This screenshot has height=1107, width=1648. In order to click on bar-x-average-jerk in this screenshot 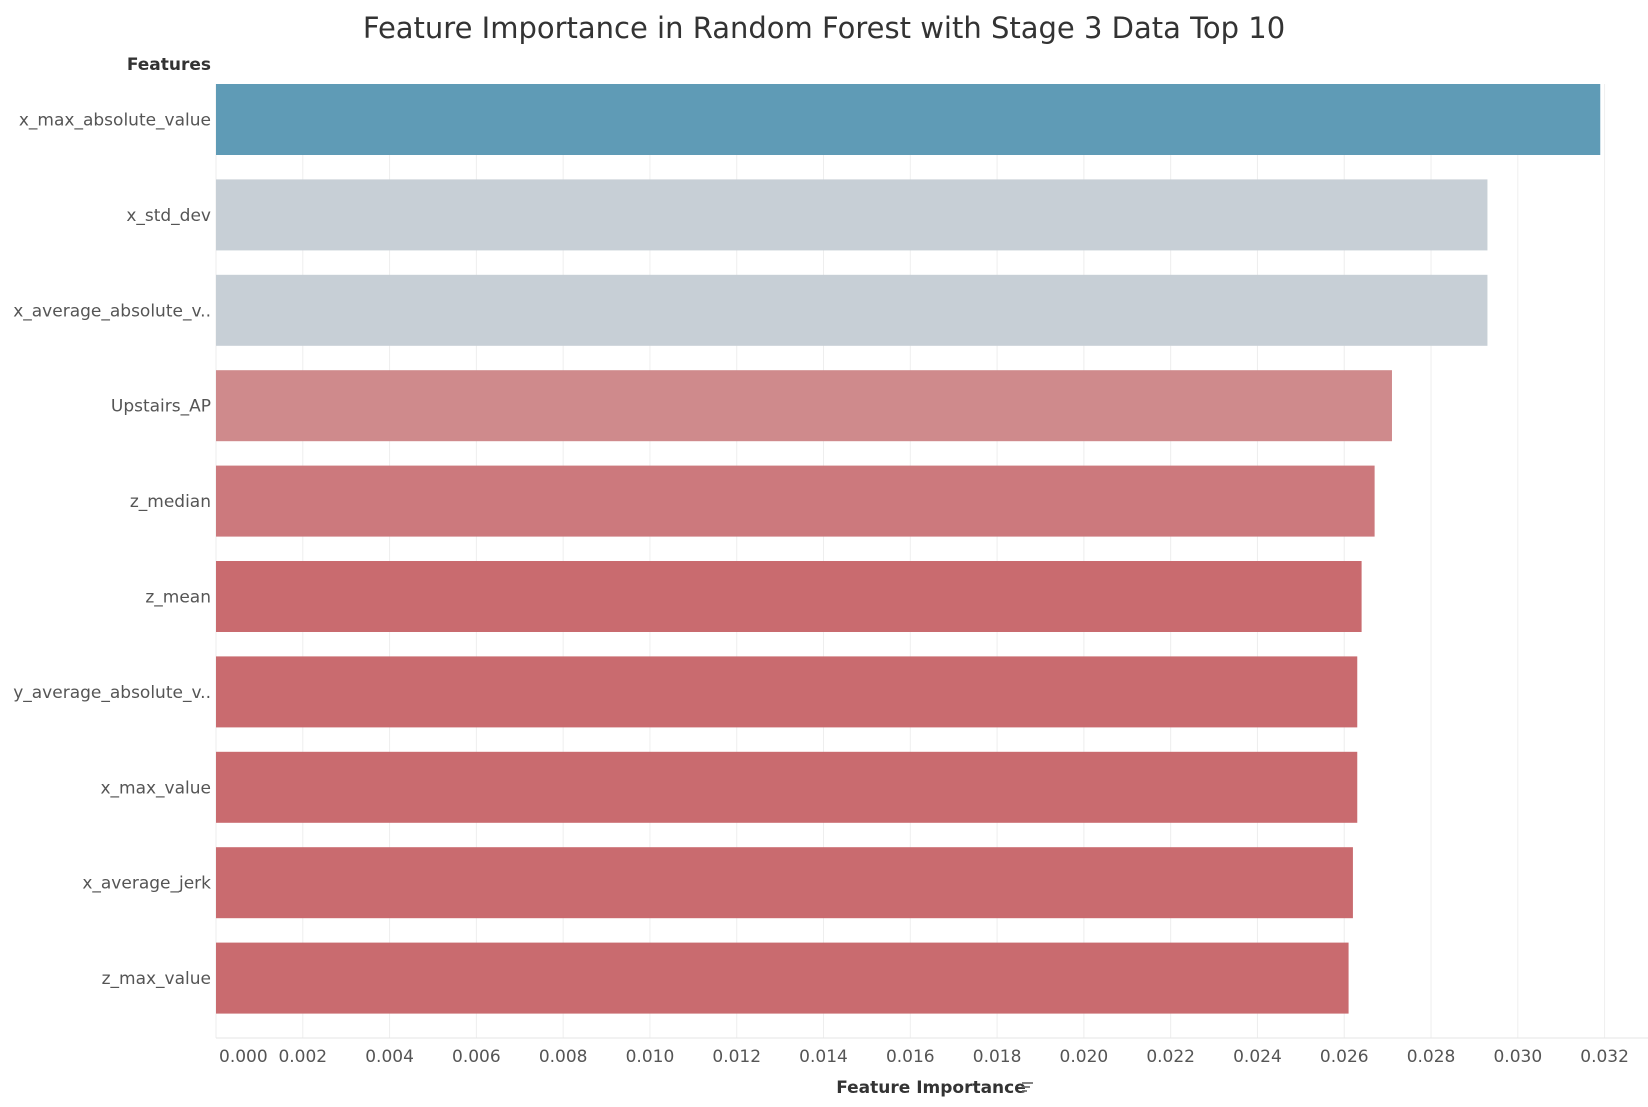, I will do `click(784, 883)`.